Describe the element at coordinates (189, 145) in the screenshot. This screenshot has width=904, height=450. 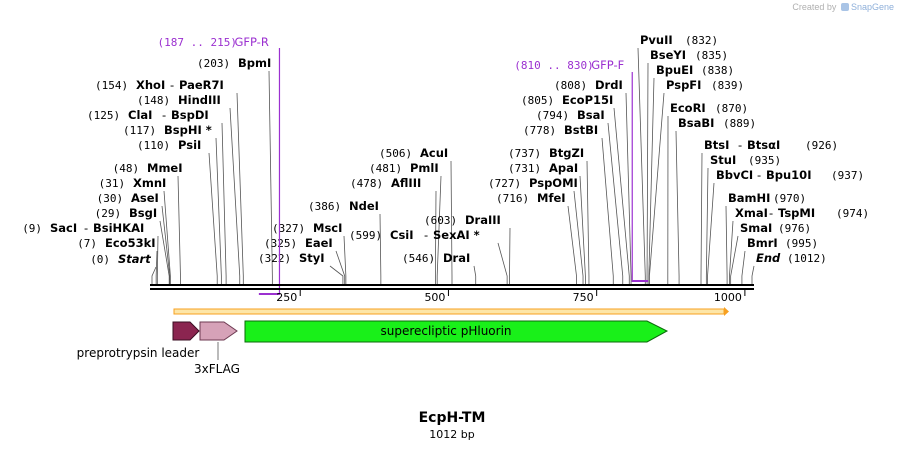
I see `site-name: PsiI` at that location.